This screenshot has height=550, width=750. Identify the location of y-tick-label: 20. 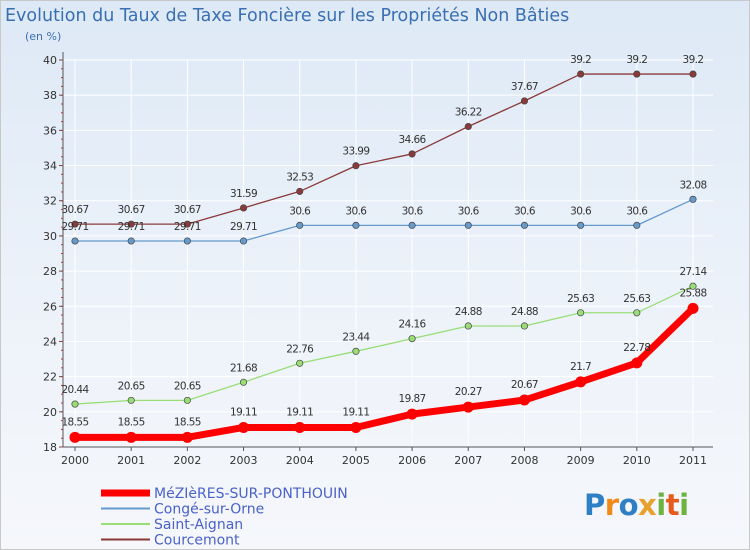
(50, 412).